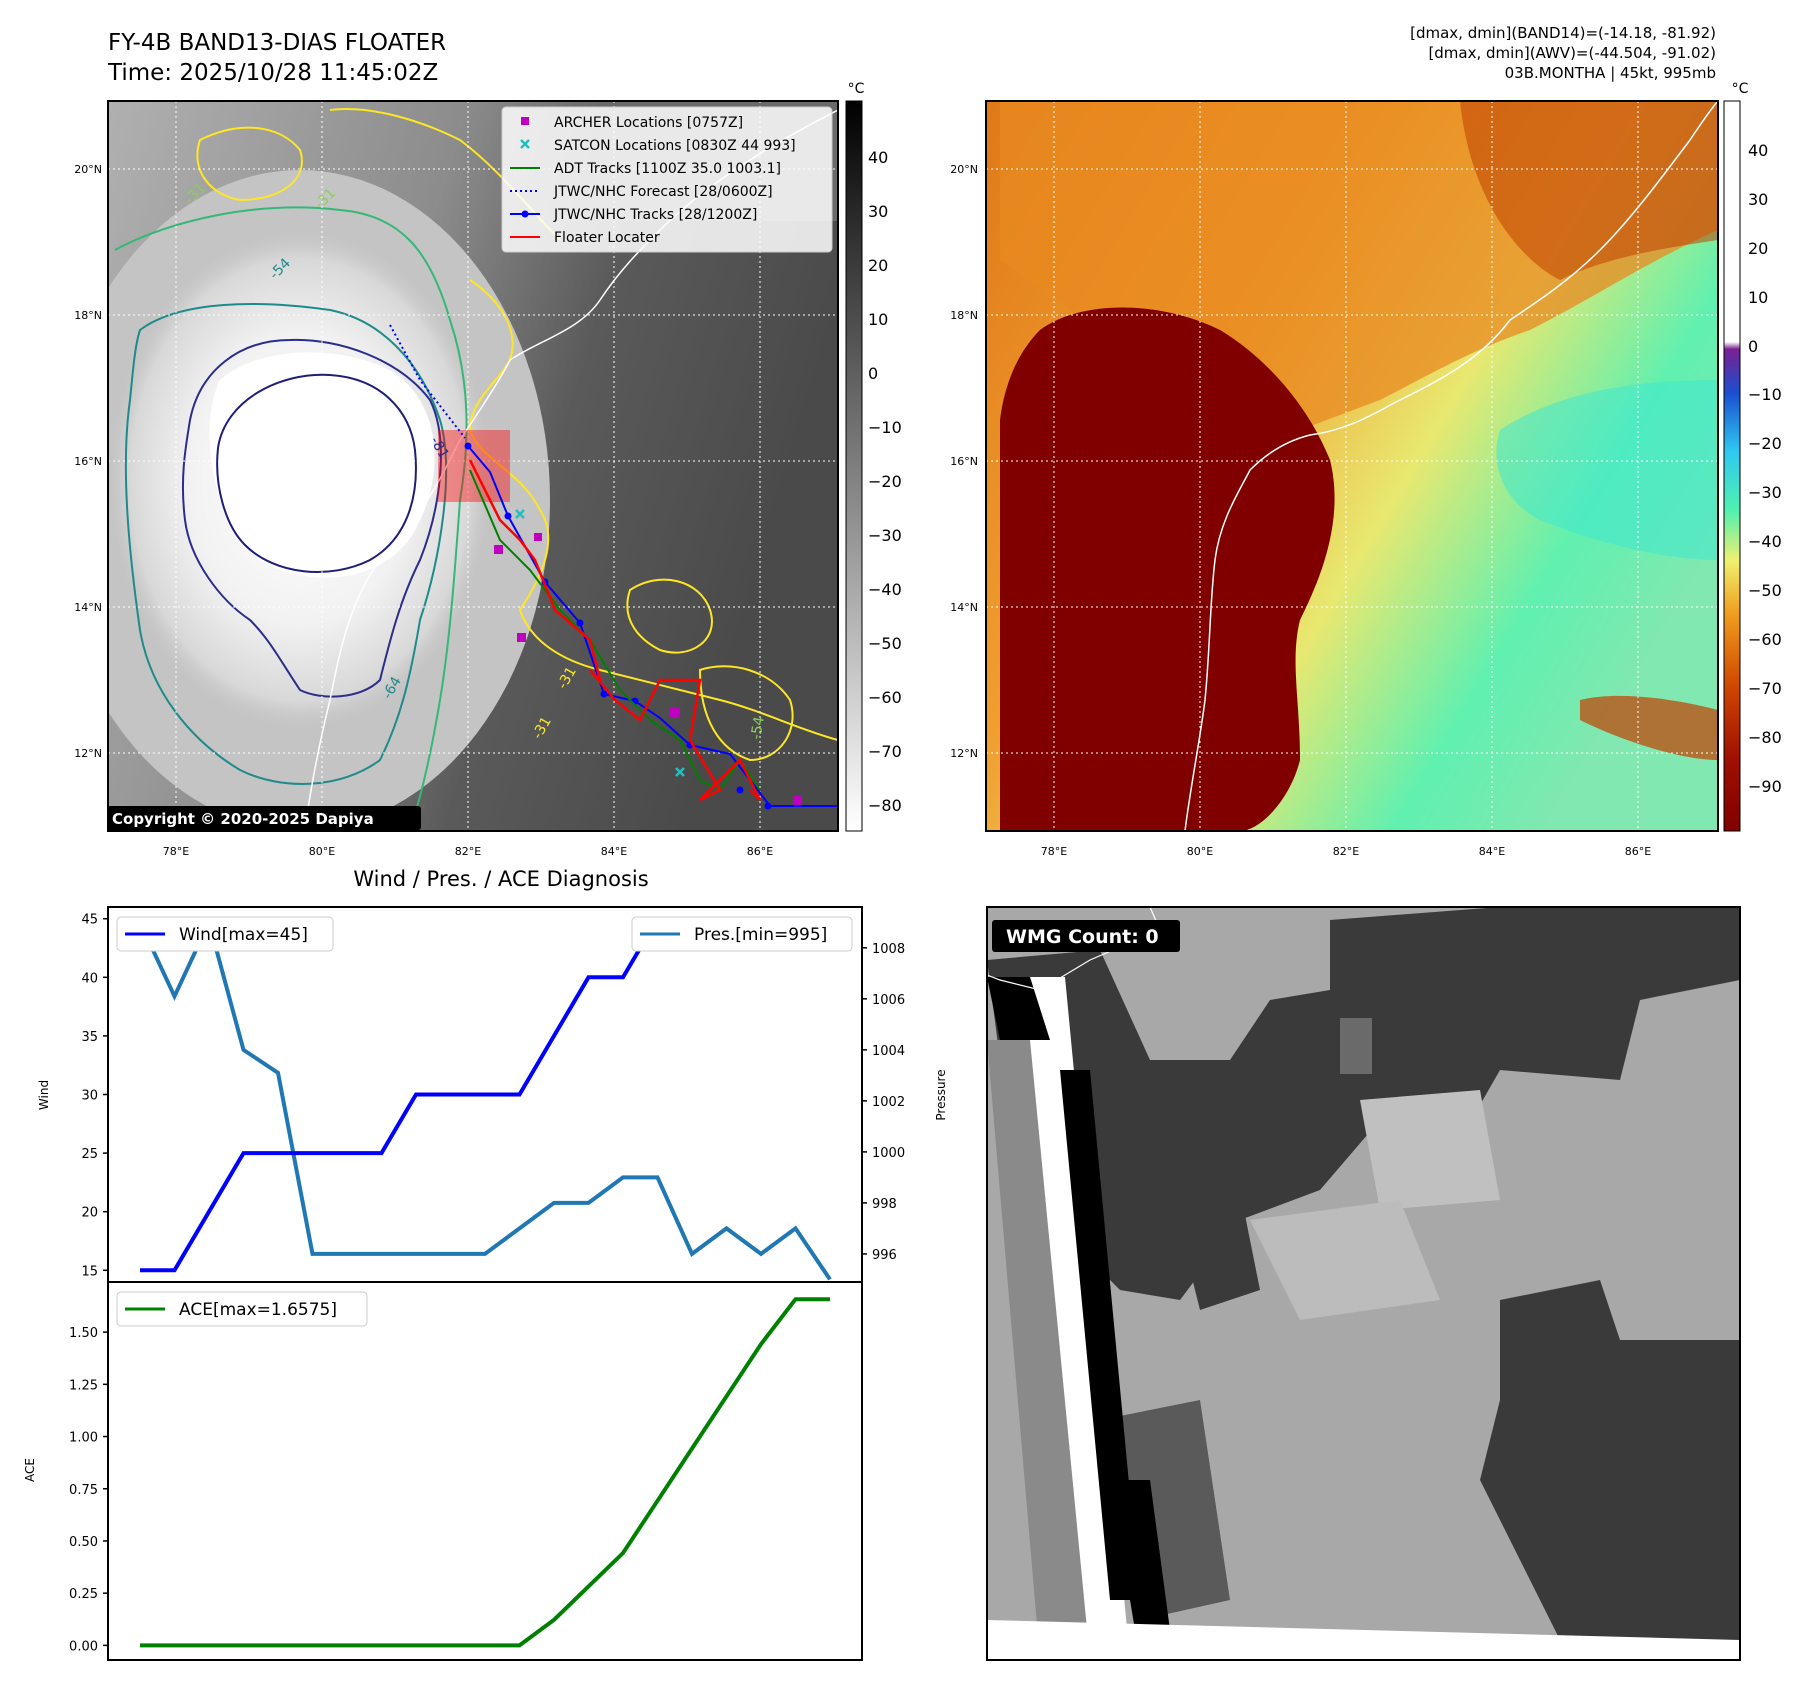  Describe the element at coordinates (83, 1385) in the screenshot. I see `ace-tick-label: 1.25` at that location.